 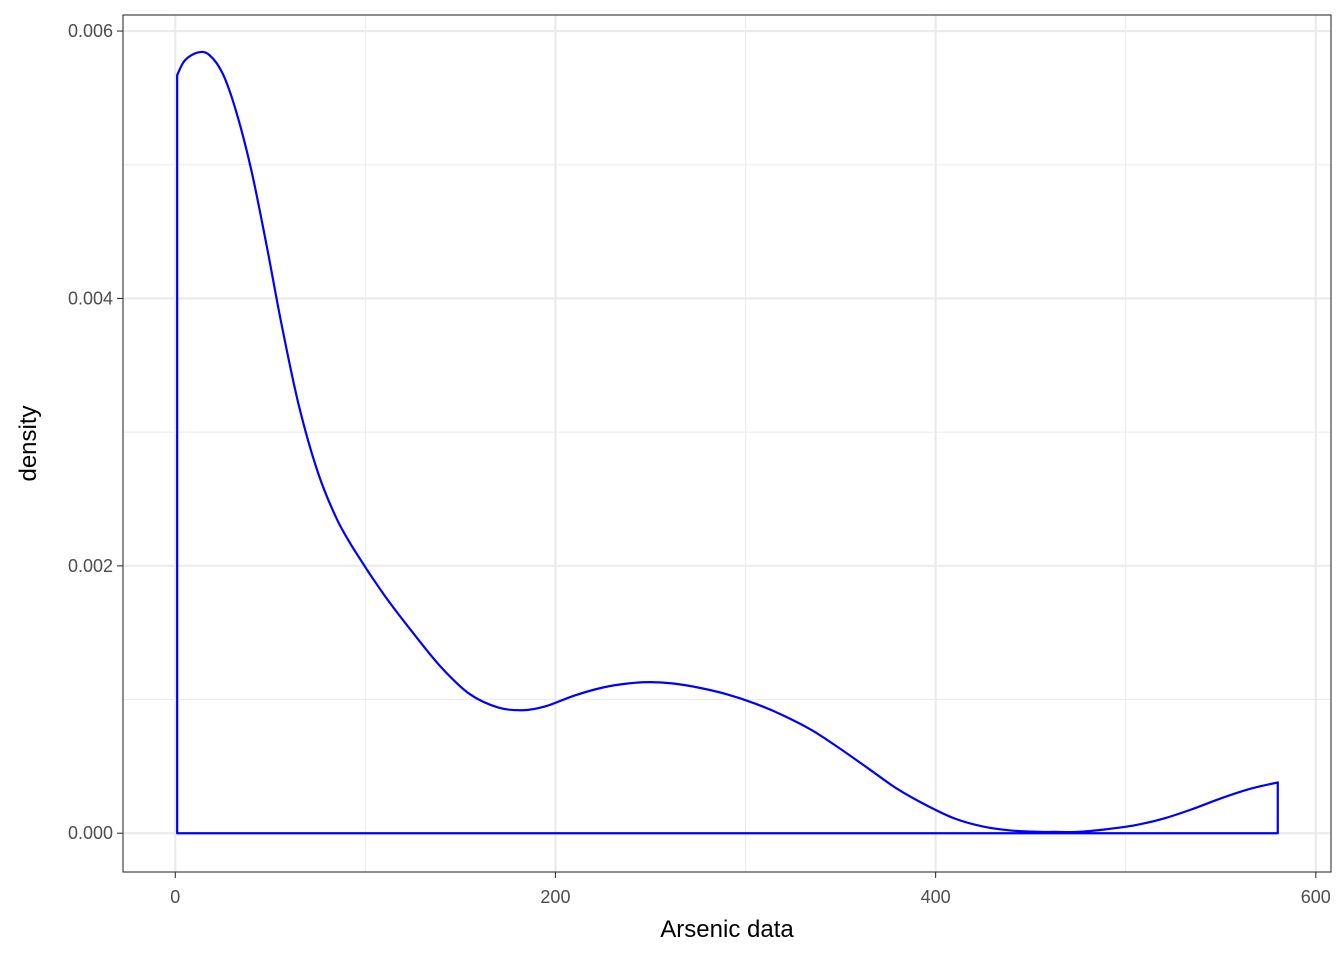 I want to click on y-tick-label: 0.000, so click(x=90, y=833).